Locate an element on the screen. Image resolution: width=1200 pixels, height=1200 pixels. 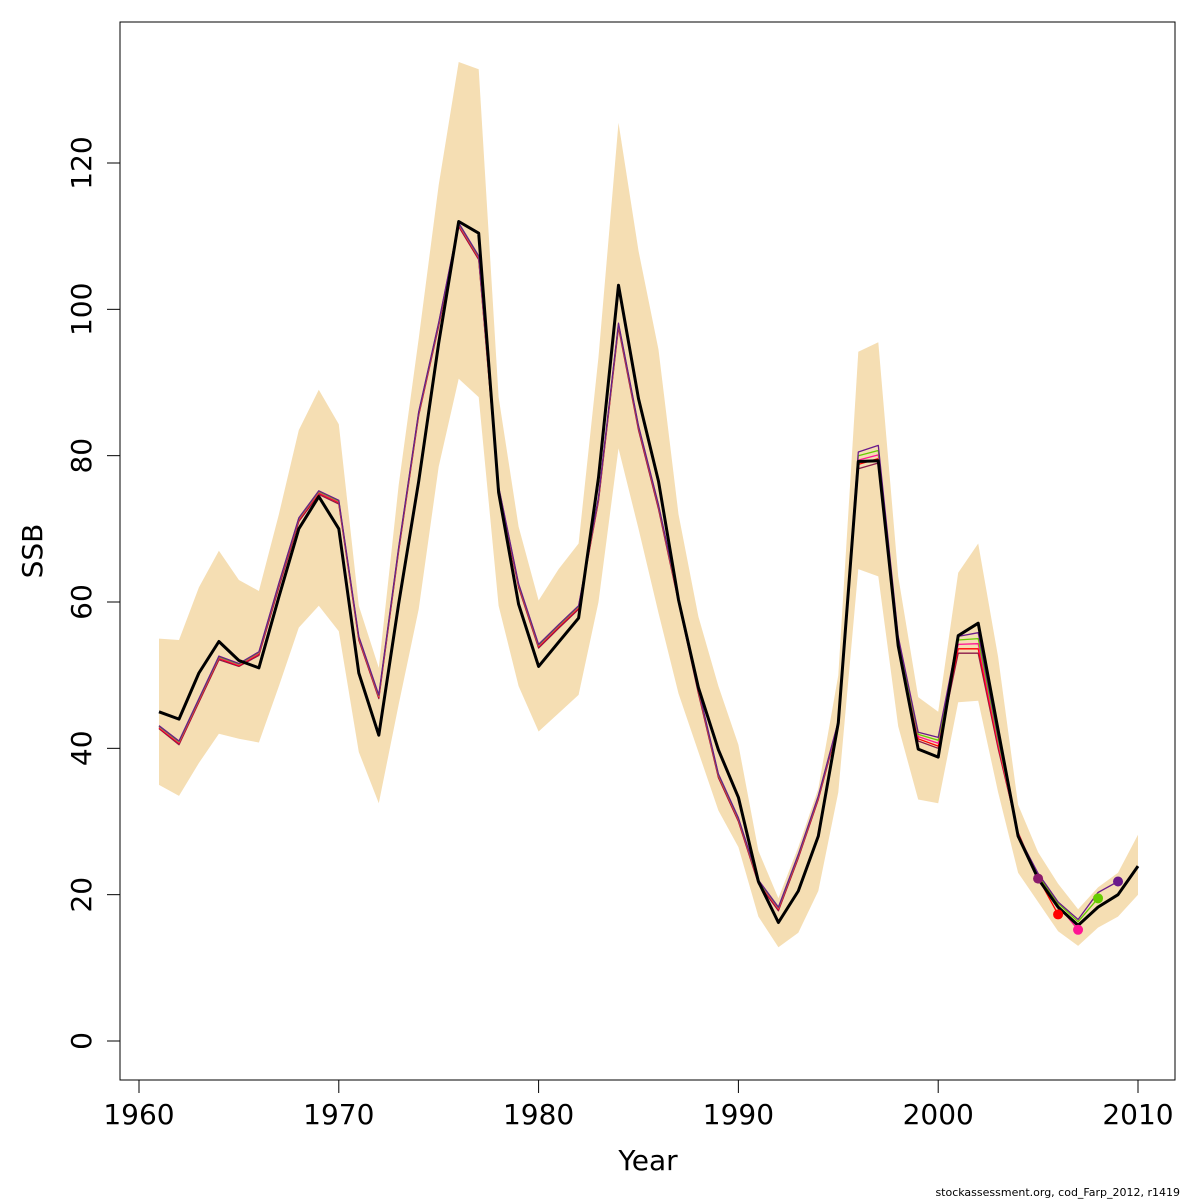
retro-endpoint-2007 is located at coordinates (1078, 929).